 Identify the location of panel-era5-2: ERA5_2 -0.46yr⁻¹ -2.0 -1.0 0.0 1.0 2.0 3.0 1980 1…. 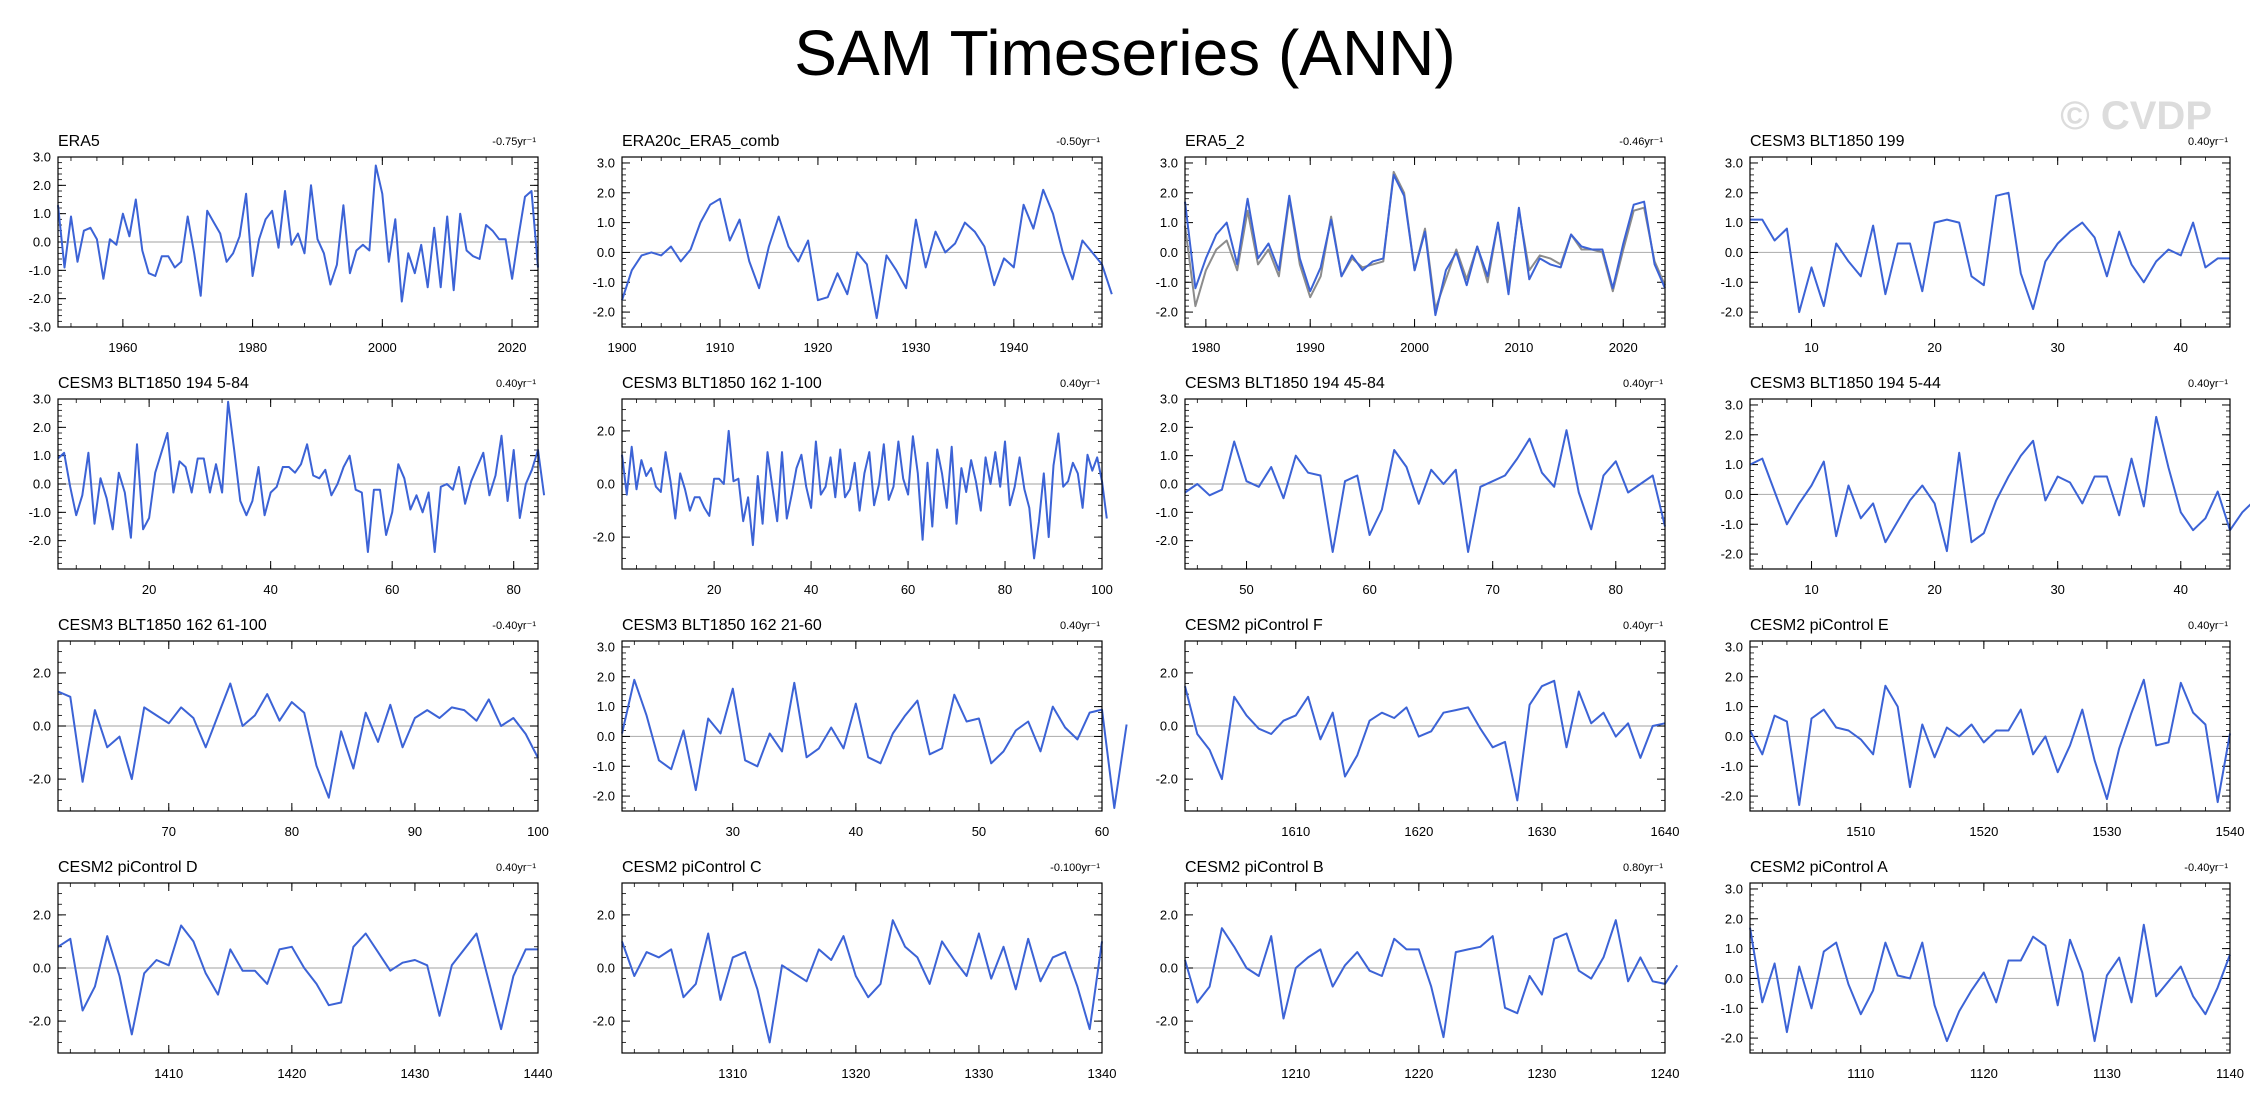
(1411, 244).